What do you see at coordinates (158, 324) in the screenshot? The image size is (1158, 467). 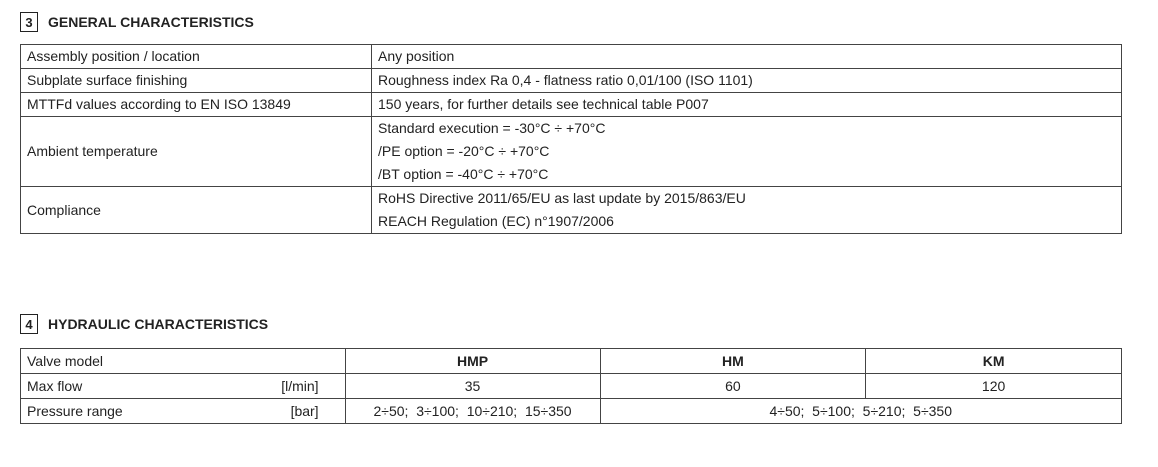 I see `section-title: HYDRAULIC CHARACTERISTICS` at bounding box center [158, 324].